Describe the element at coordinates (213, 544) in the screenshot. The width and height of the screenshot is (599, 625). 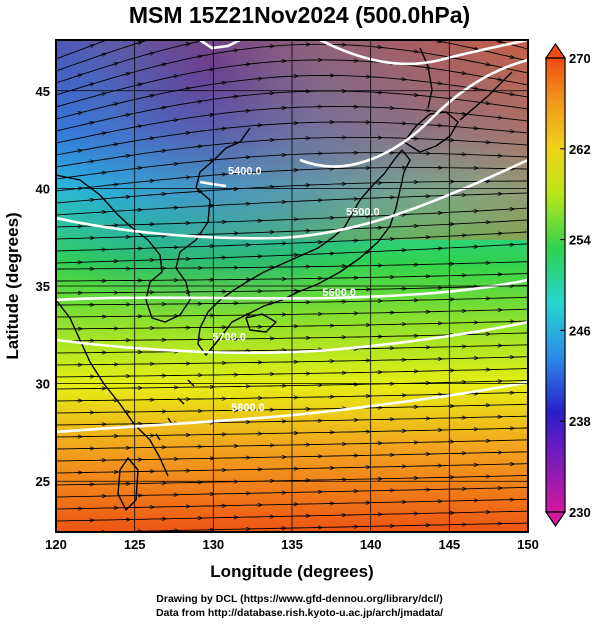
I see `x-tick-label: 130` at that location.